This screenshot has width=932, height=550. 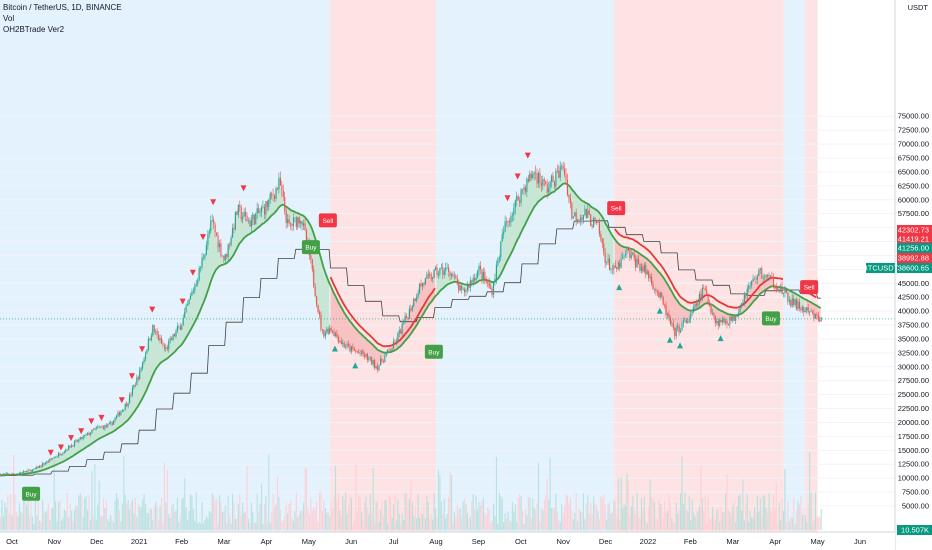 I want to click on price-tick-label: 67500.00, so click(x=913, y=158).